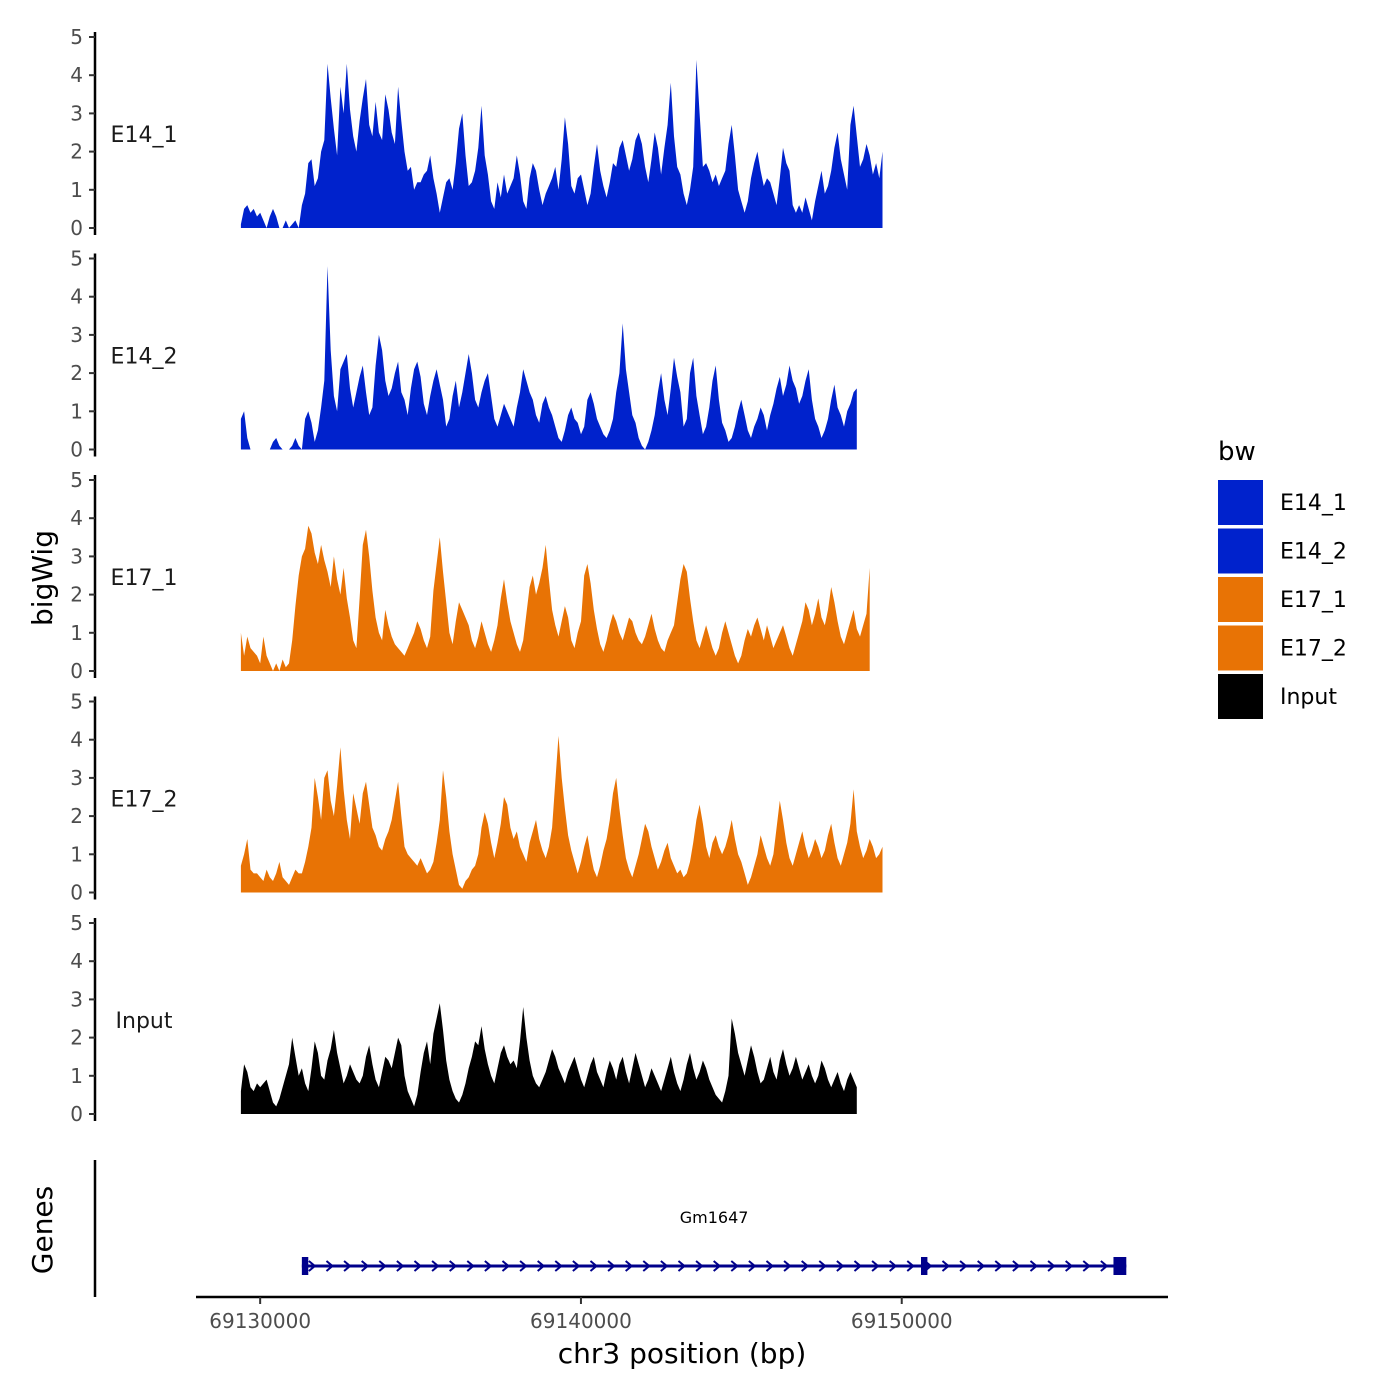 This screenshot has width=1400, height=1400. I want to click on gene-Gm1647: Gm1647, so click(714, 1241).